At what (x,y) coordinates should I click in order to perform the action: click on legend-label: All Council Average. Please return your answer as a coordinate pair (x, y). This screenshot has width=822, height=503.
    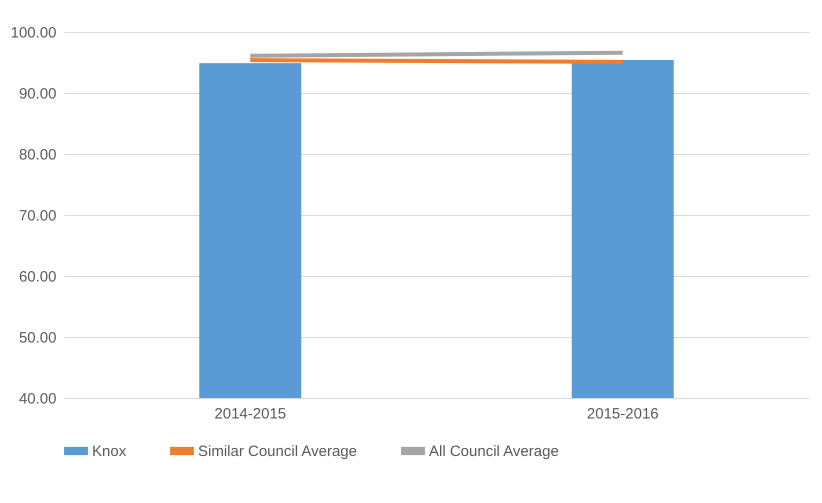
    Looking at the image, I should click on (494, 451).